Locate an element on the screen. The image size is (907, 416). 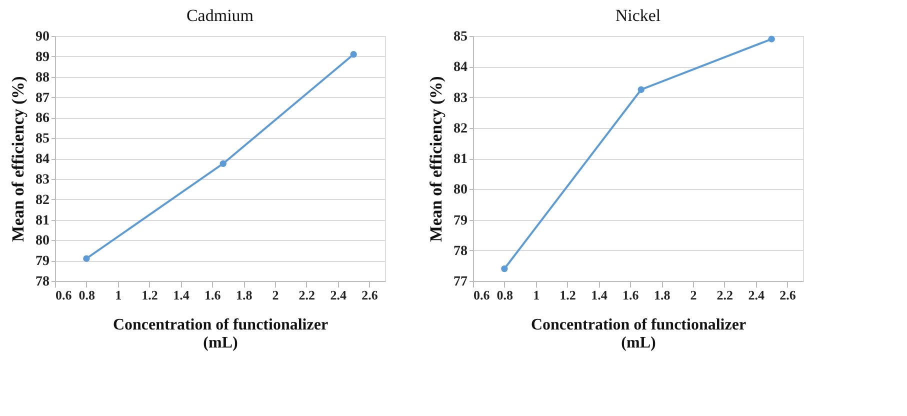
y-tick-label: 88 is located at coordinates (43, 78).